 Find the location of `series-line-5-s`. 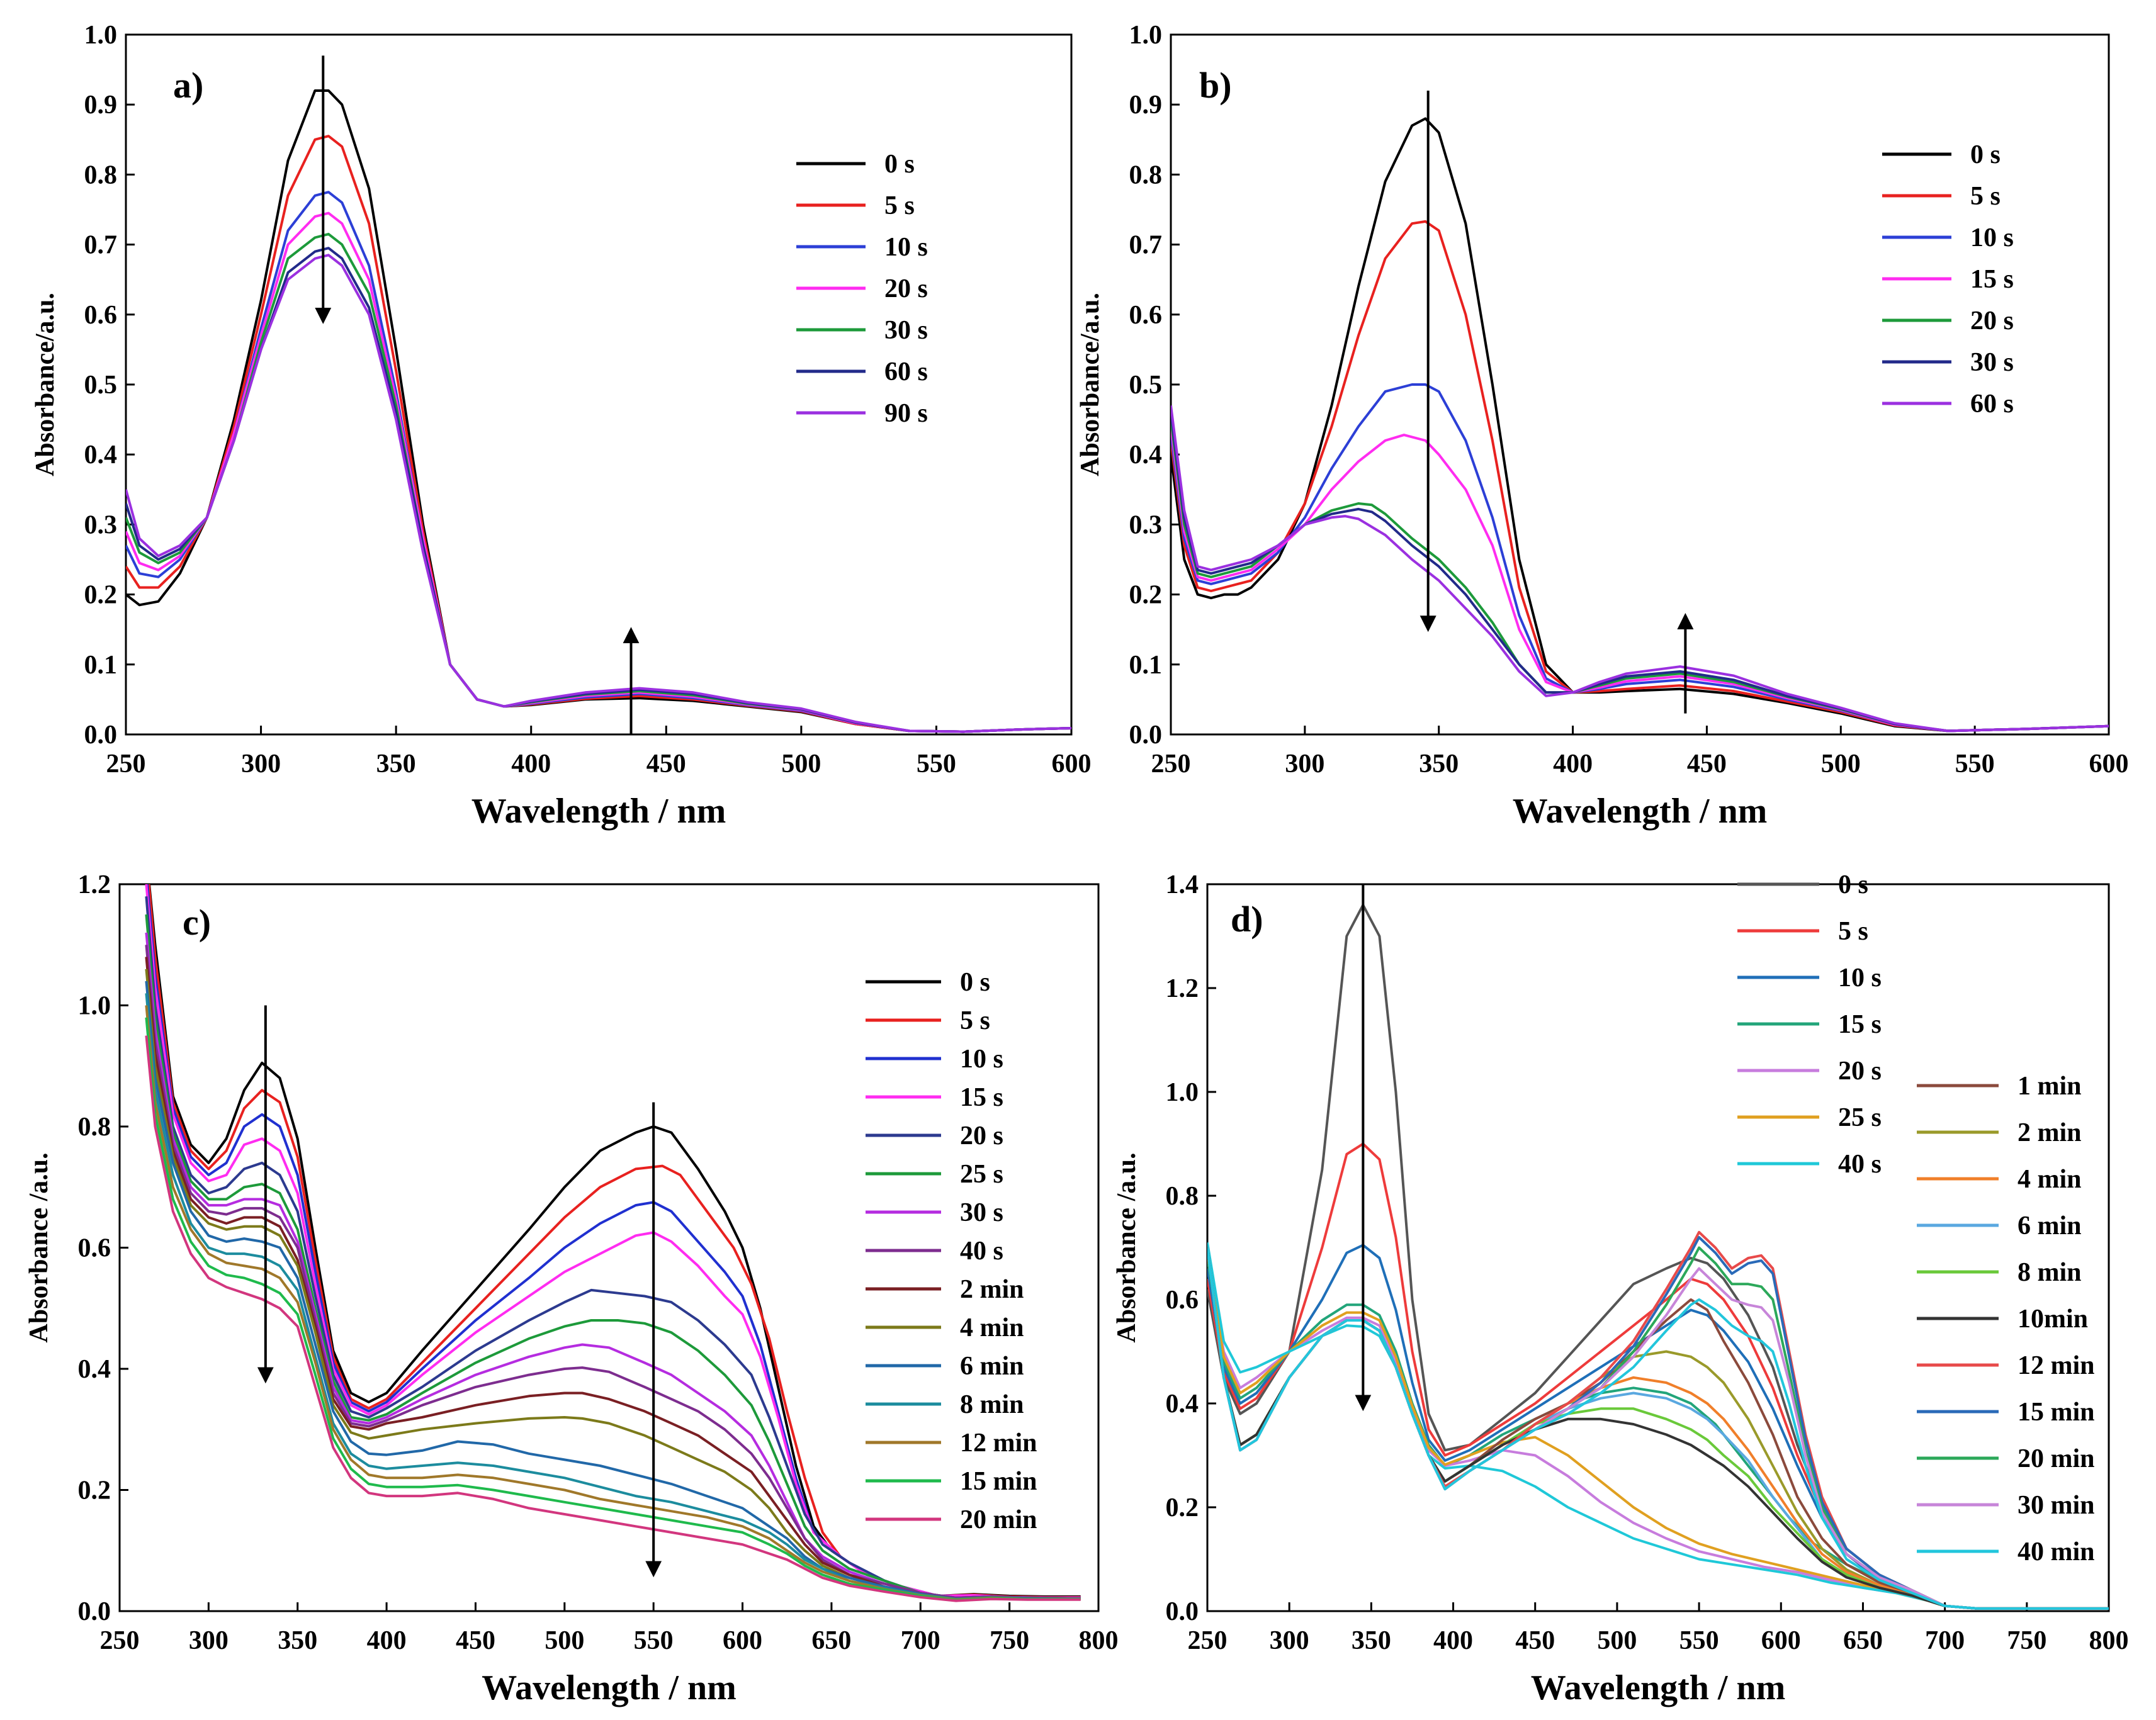

series-line-5-s is located at coordinates (1658, 1376).